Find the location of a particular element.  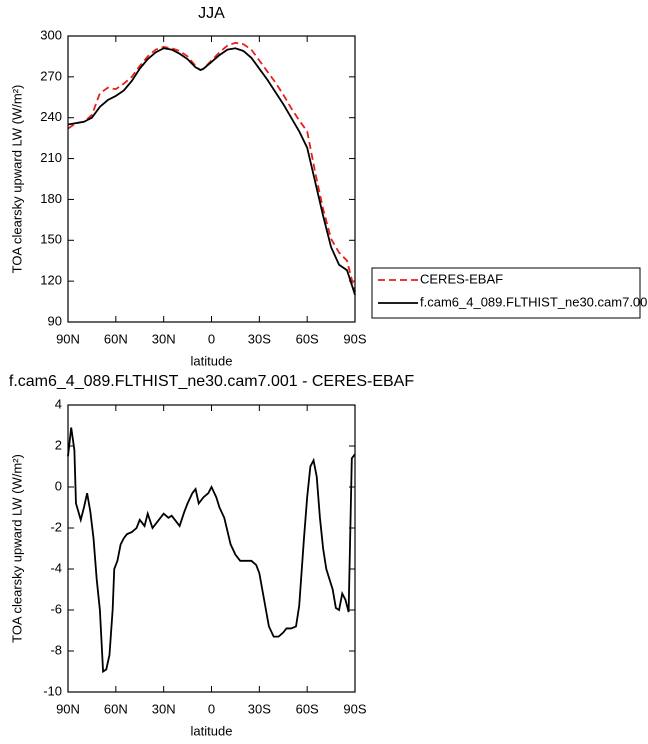

y-tick-label: 270 is located at coordinates (51, 75).